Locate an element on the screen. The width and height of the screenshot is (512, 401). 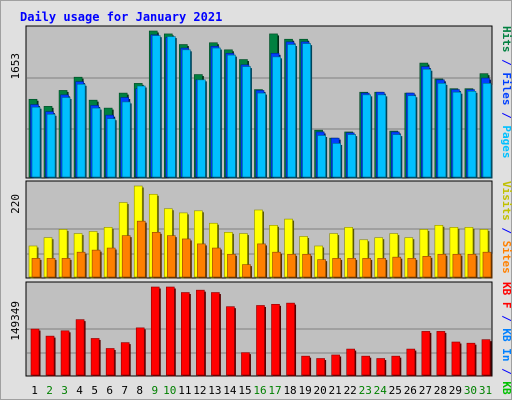
legend-bottom-part-3: / is located at coordinates (506, 372).